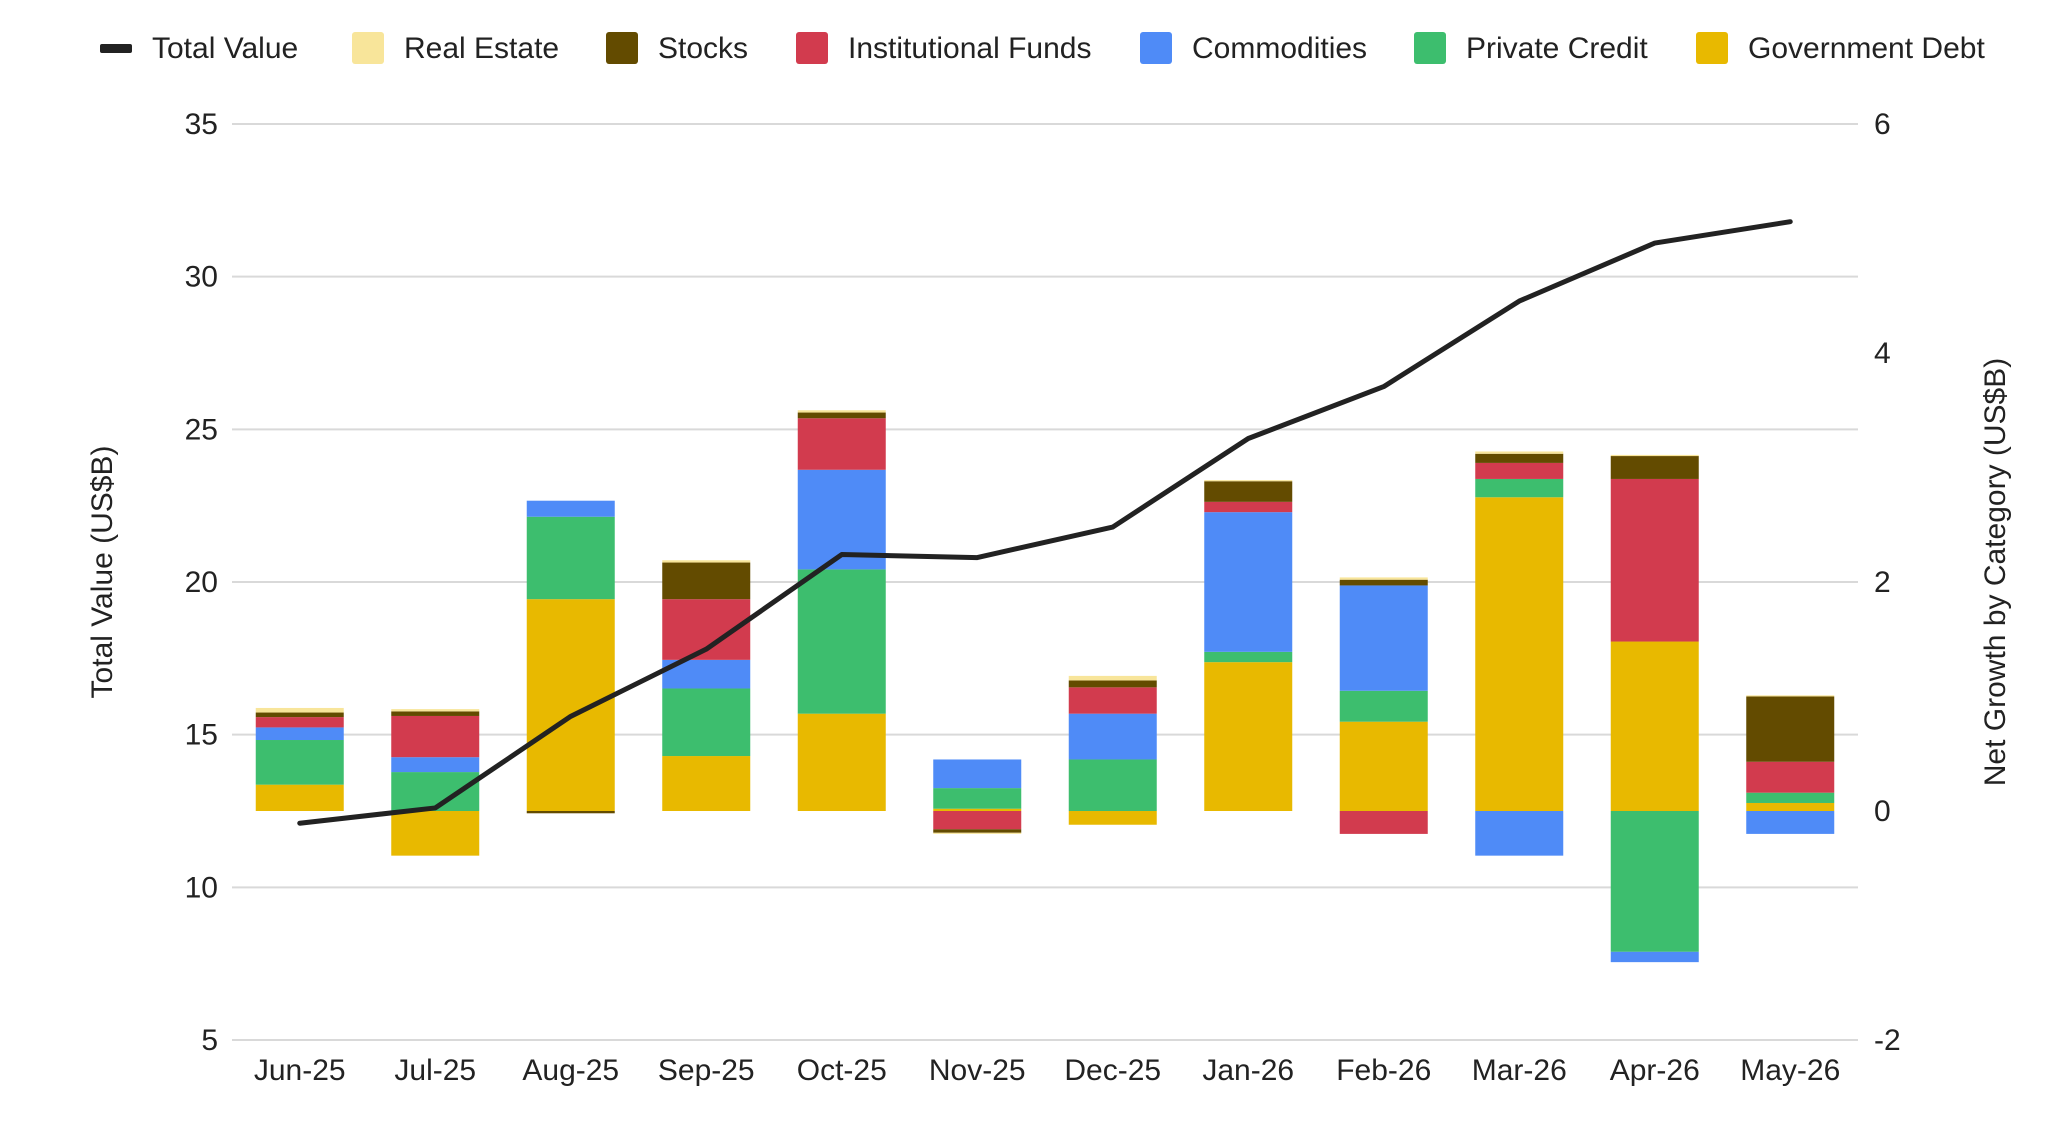 This screenshot has height=1130, width=2048. I want to click on x-axis-tick-label: Aug-25, so click(570, 1070).